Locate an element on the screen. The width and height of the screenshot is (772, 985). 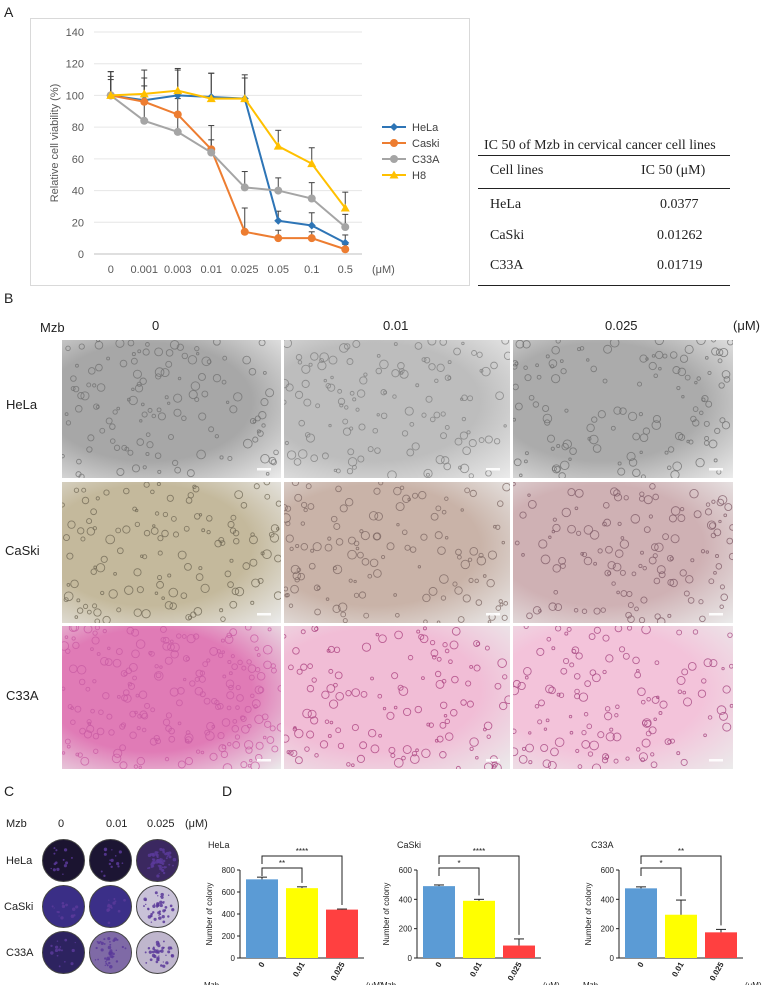
micrograph-texture is located at coordinates (170, 409).